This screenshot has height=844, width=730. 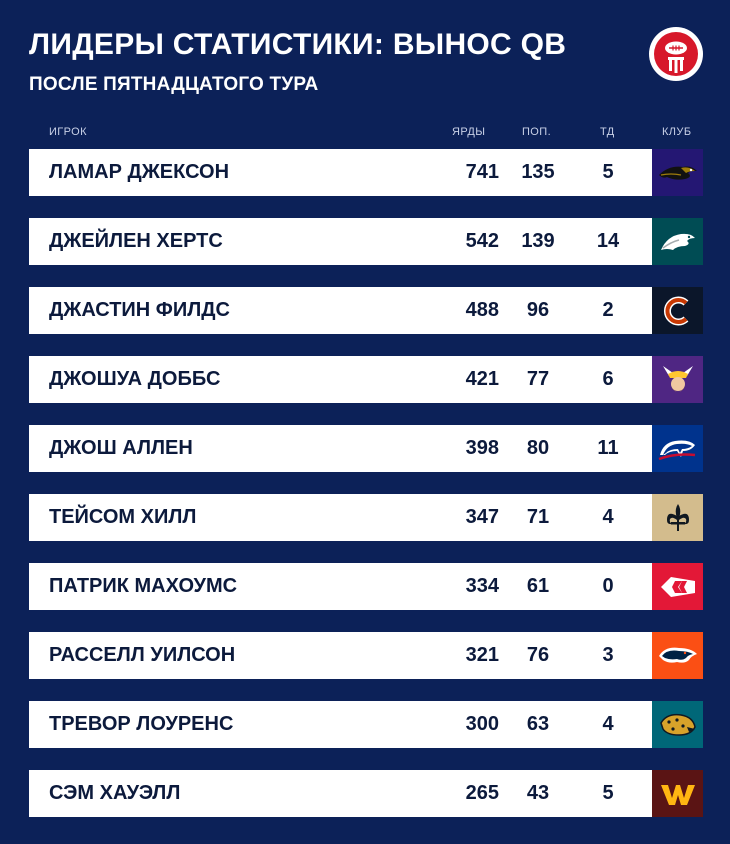 What do you see at coordinates (123, 517) in the screenshot?
I see `player-name: ТЕЙСОМ ХИЛЛ` at bounding box center [123, 517].